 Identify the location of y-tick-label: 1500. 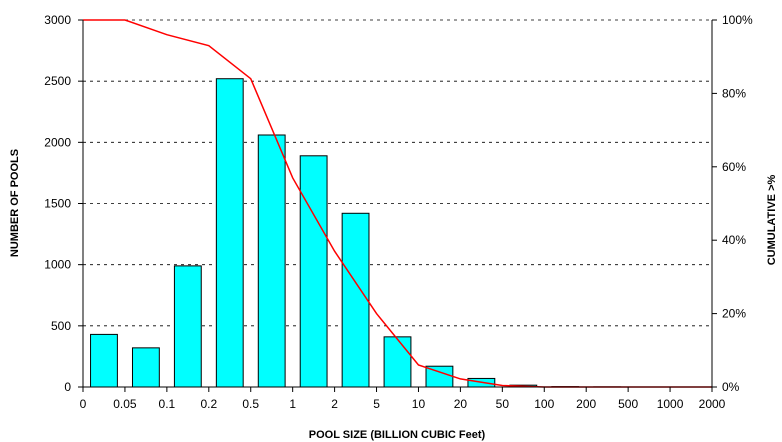
(57, 204).